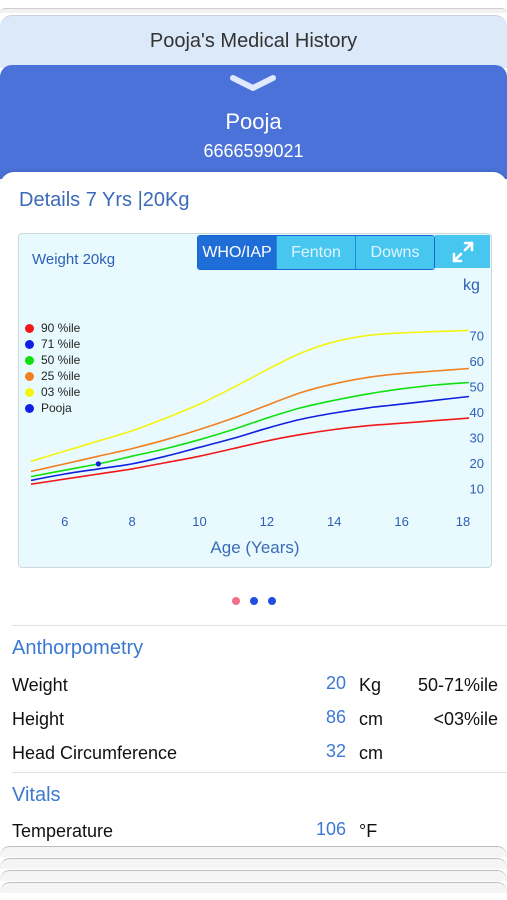  What do you see at coordinates (335, 751) in the screenshot?
I see `row-value: 32` at bounding box center [335, 751].